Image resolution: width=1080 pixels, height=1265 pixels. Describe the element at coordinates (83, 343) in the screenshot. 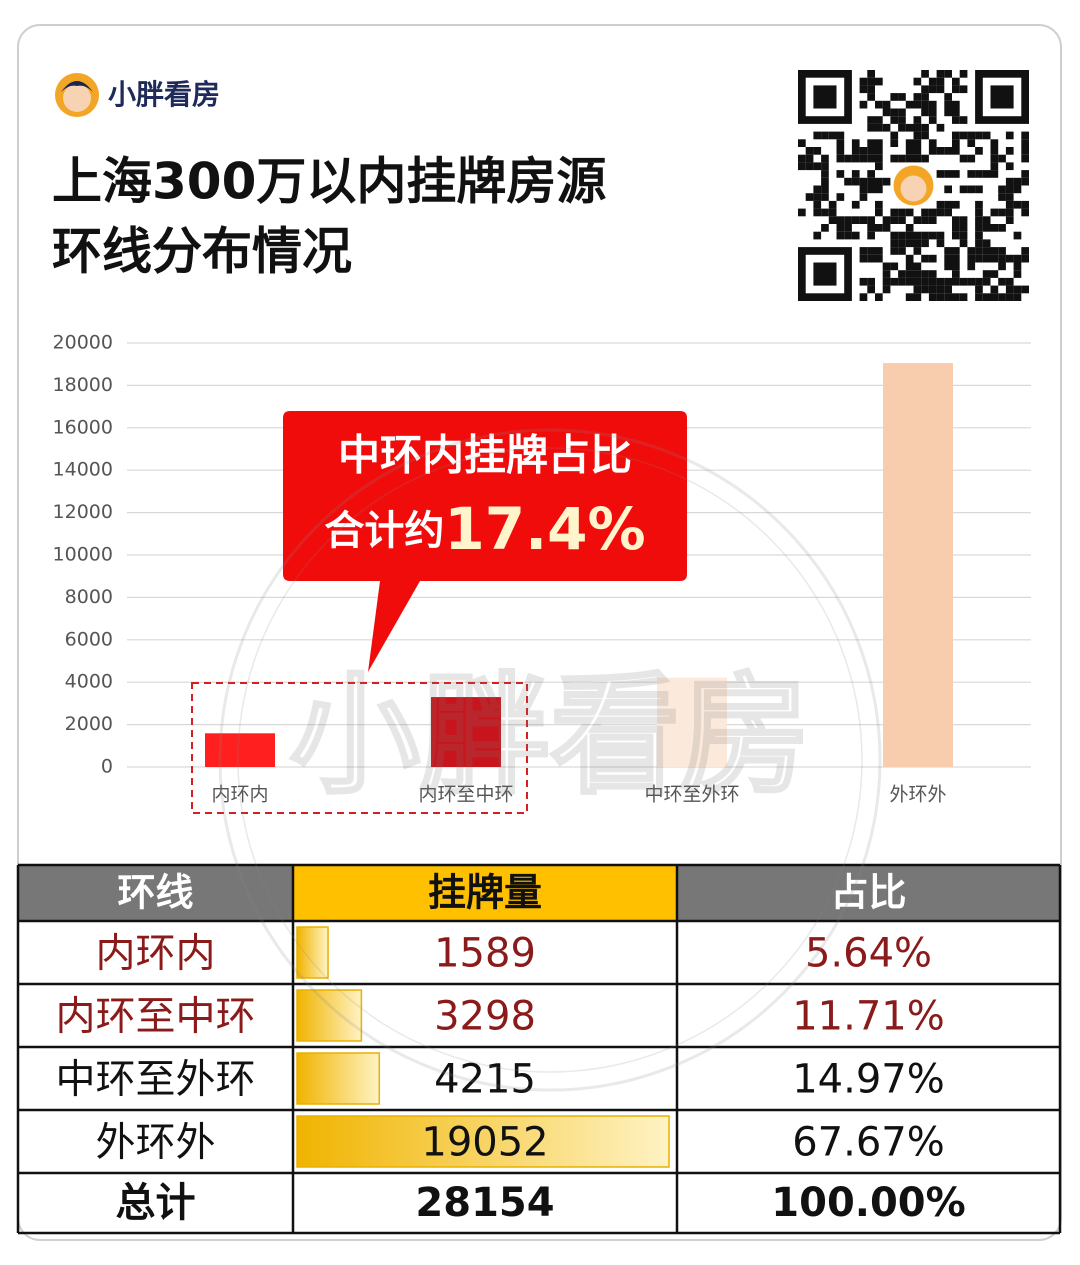

I see `y-tick-label: 20000` at that location.